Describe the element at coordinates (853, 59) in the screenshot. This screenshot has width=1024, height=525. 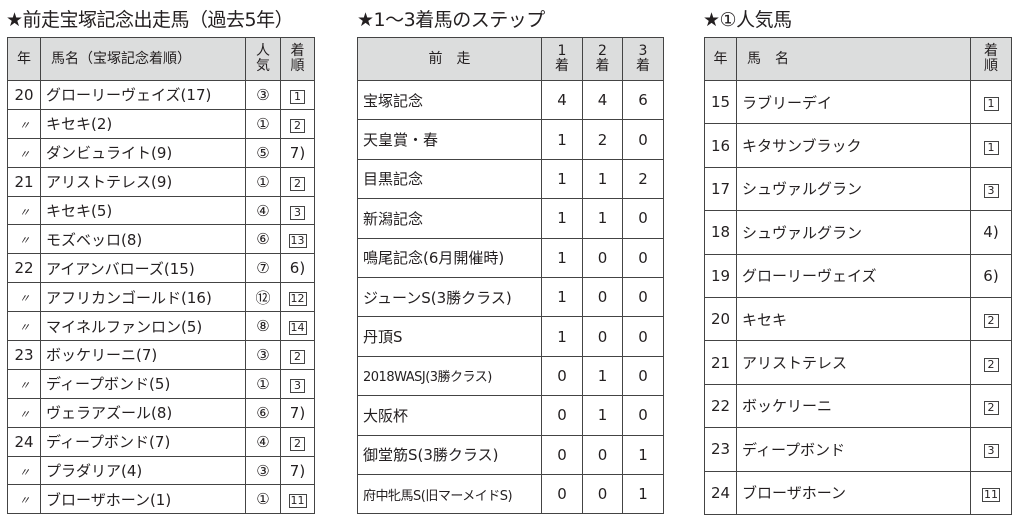
I see `header-horse-name: 馬 名` at that location.